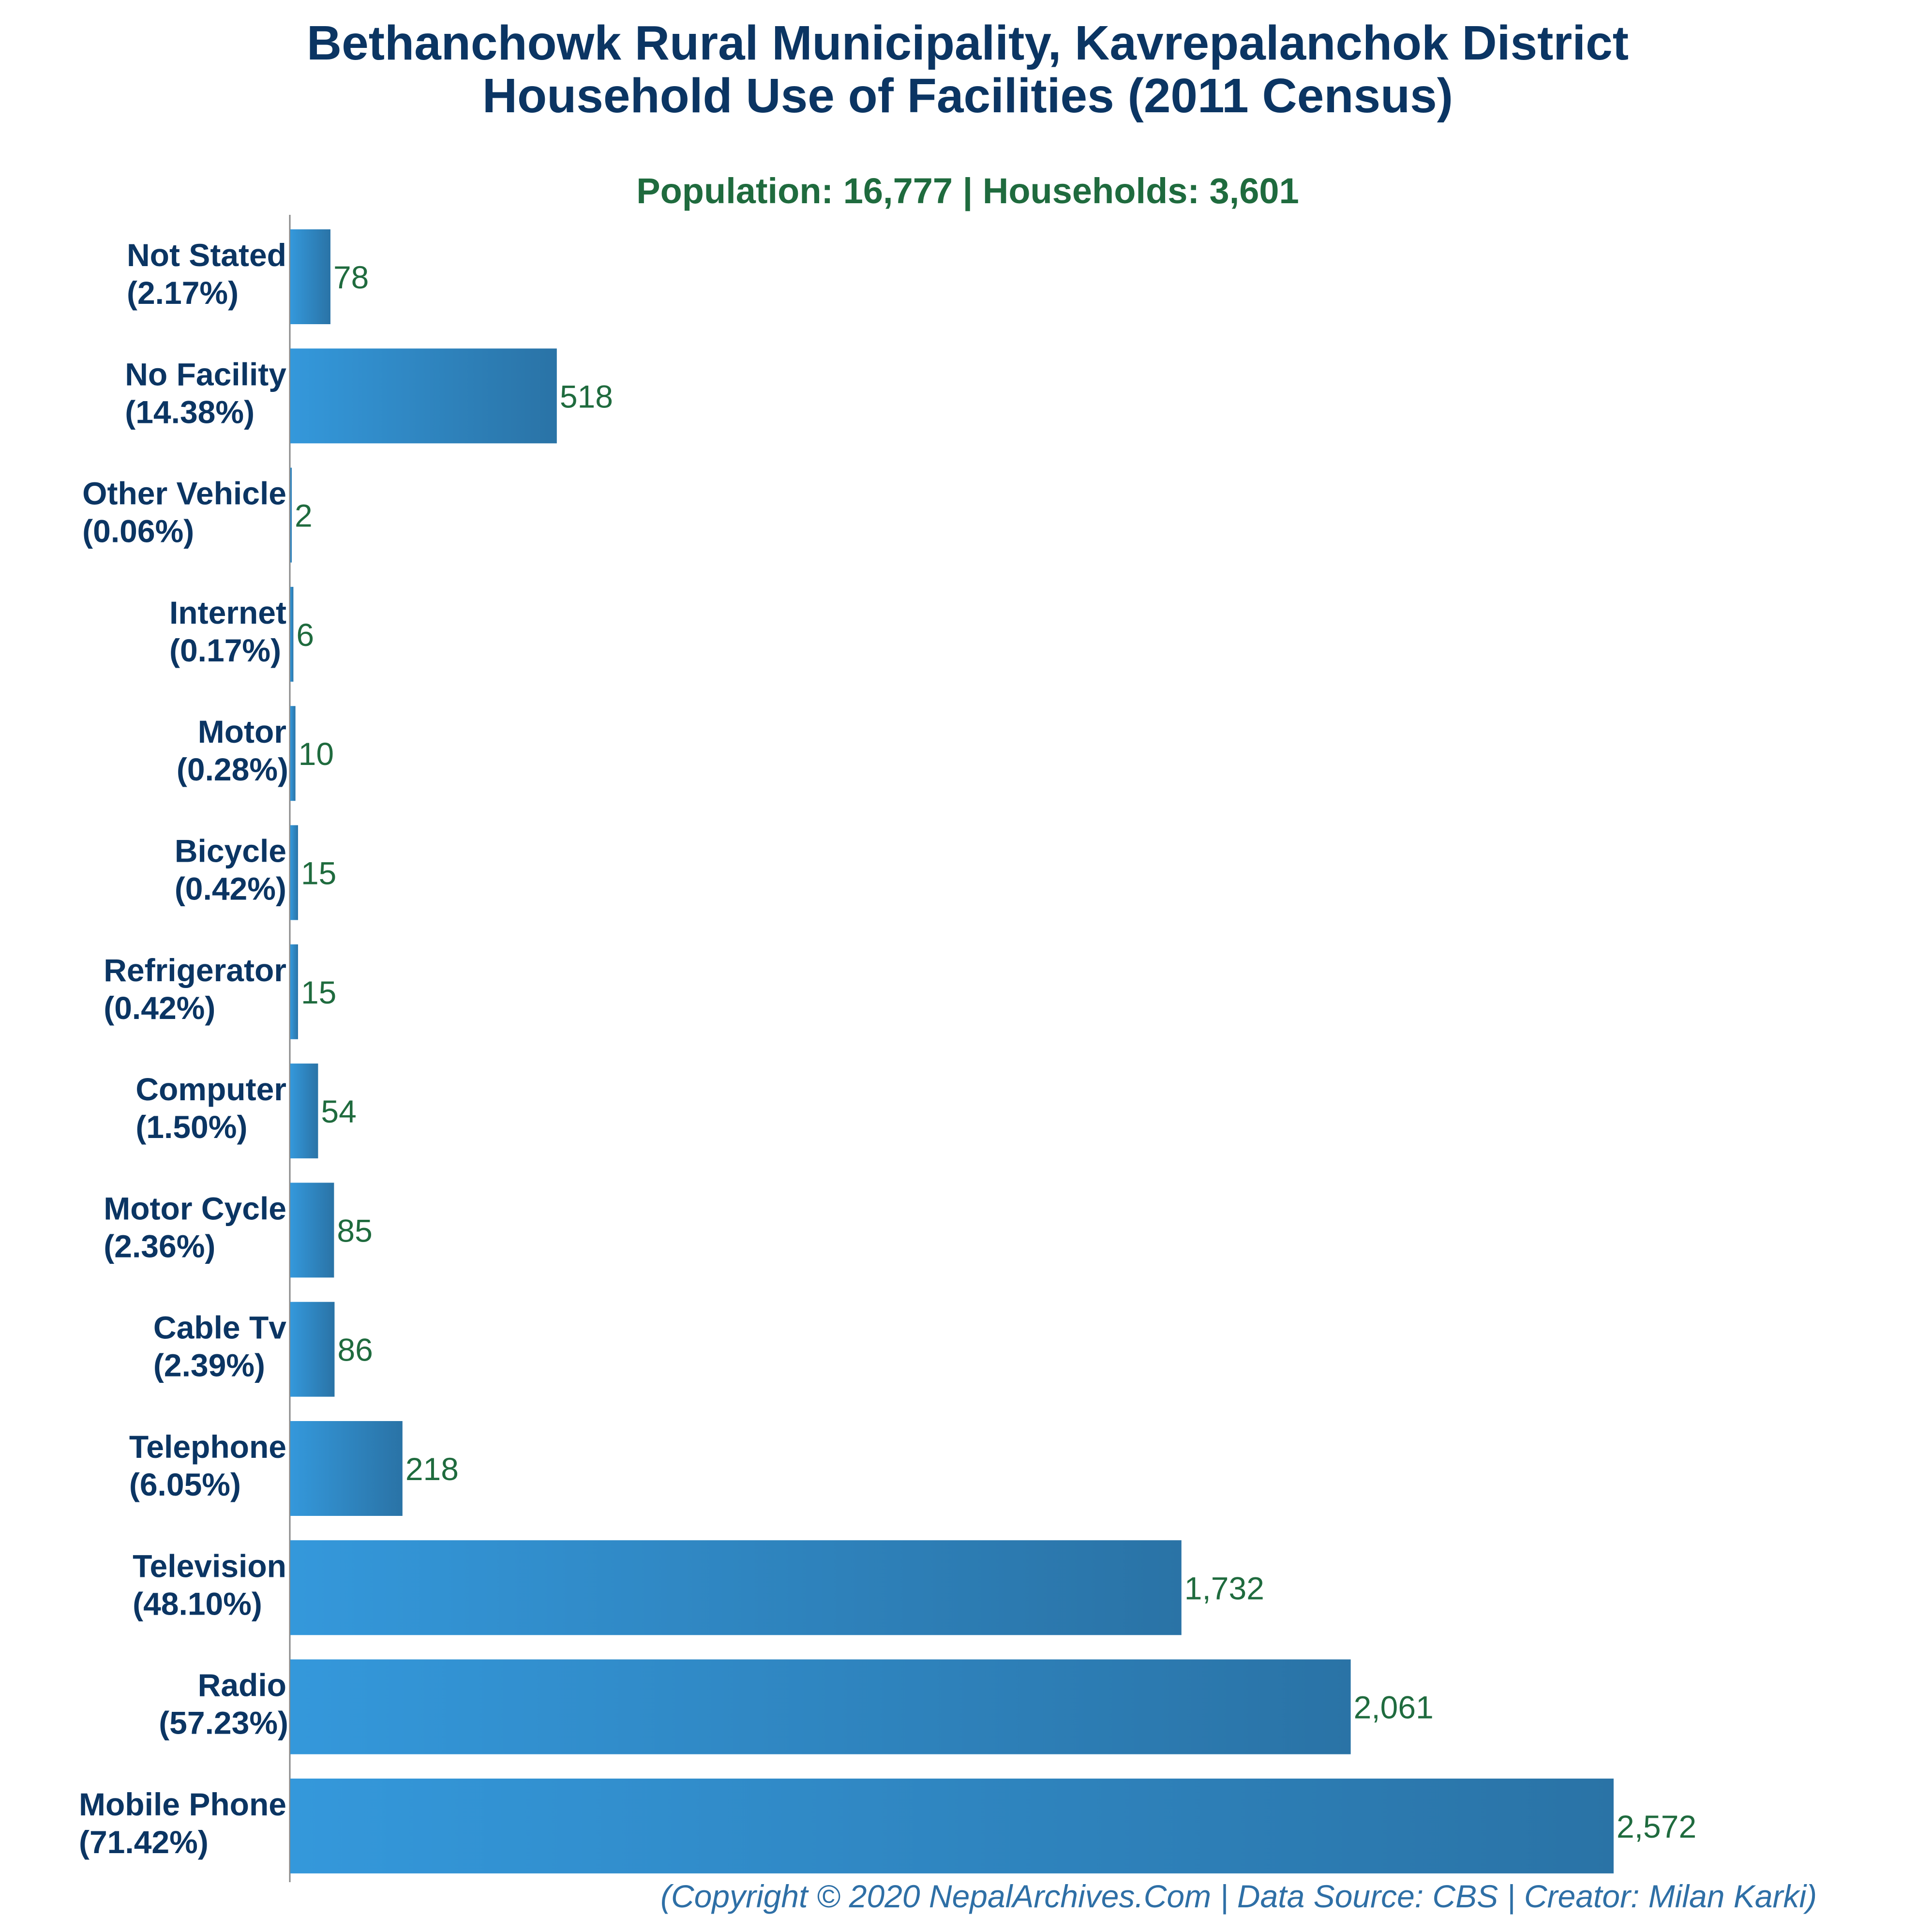  What do you see at coordinates (292, 634) in the screenshot?
I see `bar-internet` at bounding box center [292, 634].